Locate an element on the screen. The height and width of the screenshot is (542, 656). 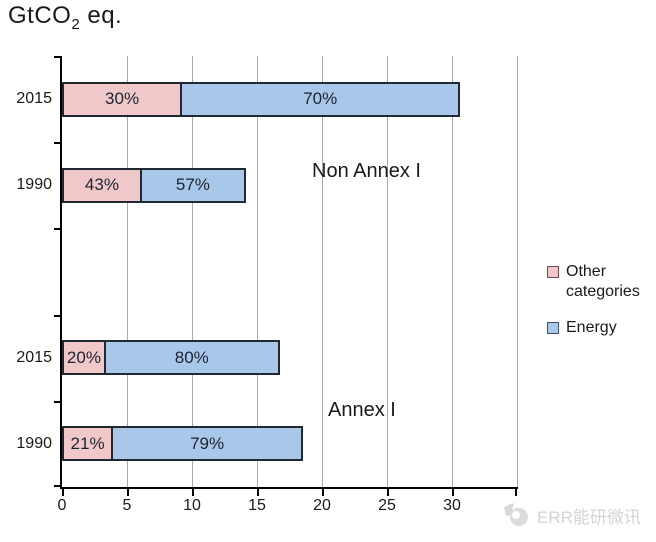
title-suffix: eq. is located at coordinates (101, 15).